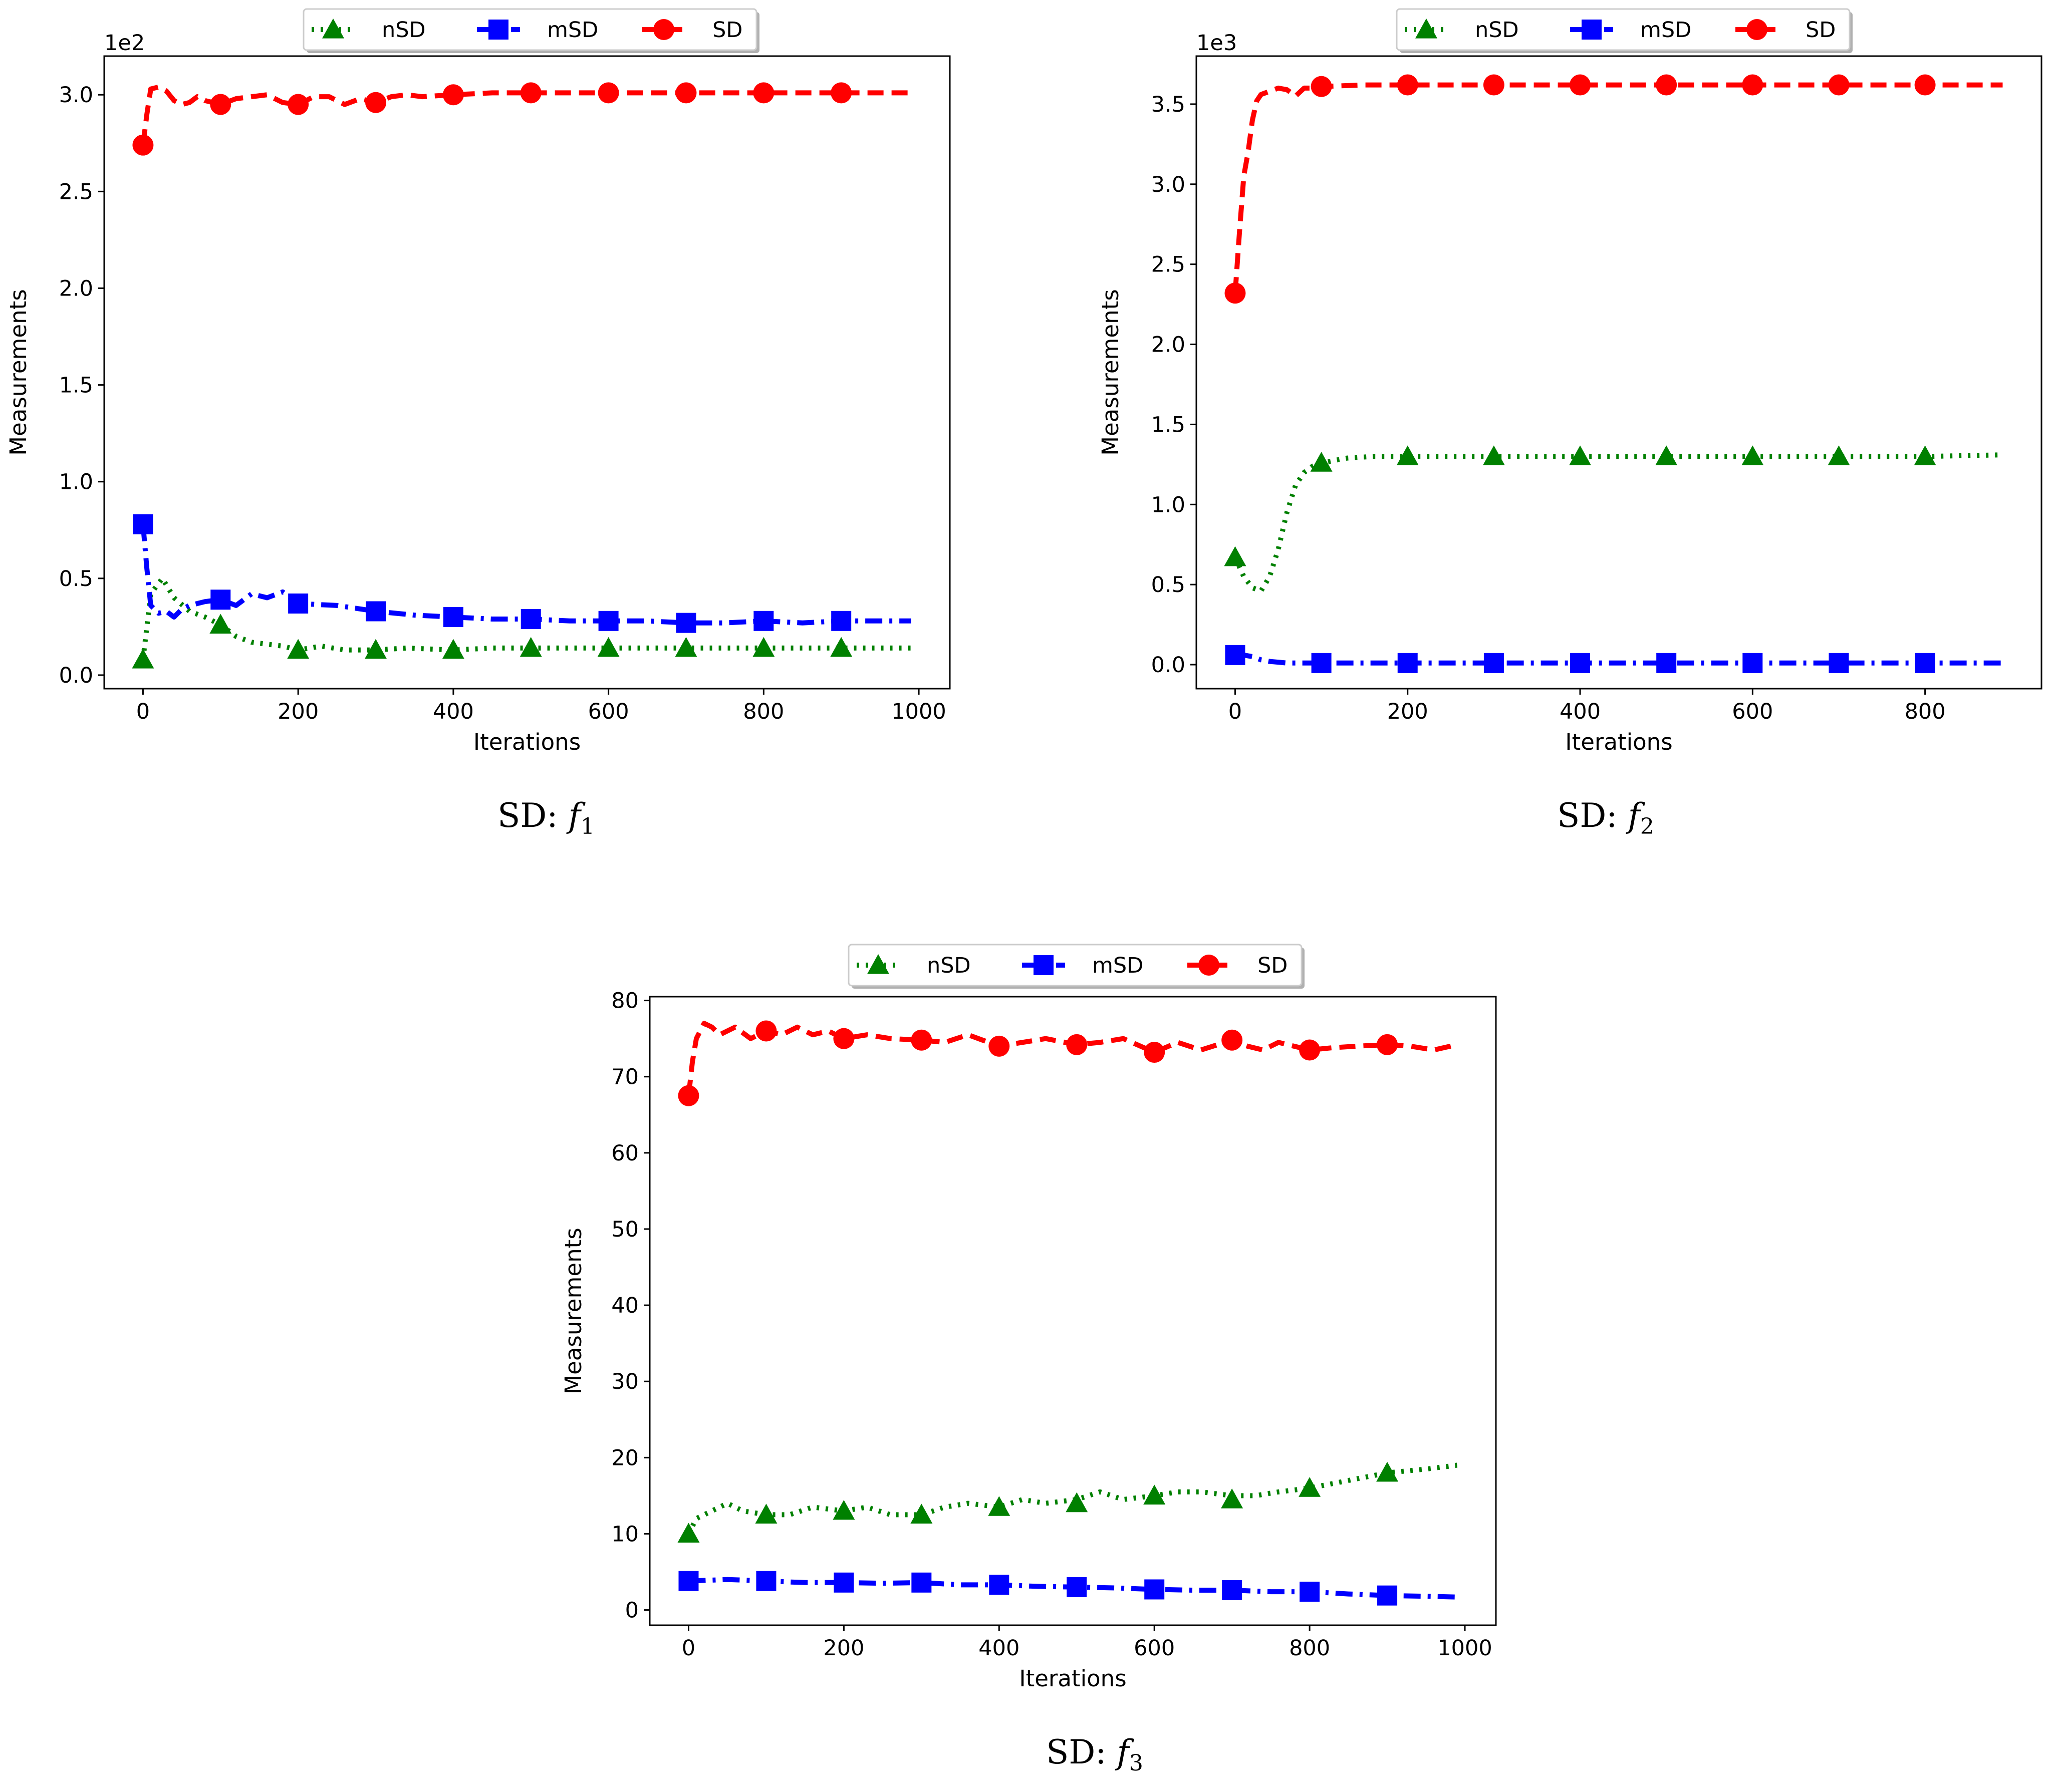 The height and width of the screenshot is (1792, 2053). I want to click on chart1-series-SD, so click(521, 119).